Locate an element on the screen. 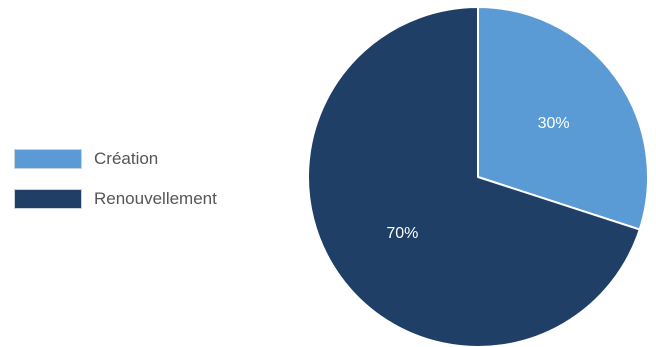 Image resolution: width=656 pixels, height=347 pixels. legend-swatch-creation is located at coordinates (48, 158).